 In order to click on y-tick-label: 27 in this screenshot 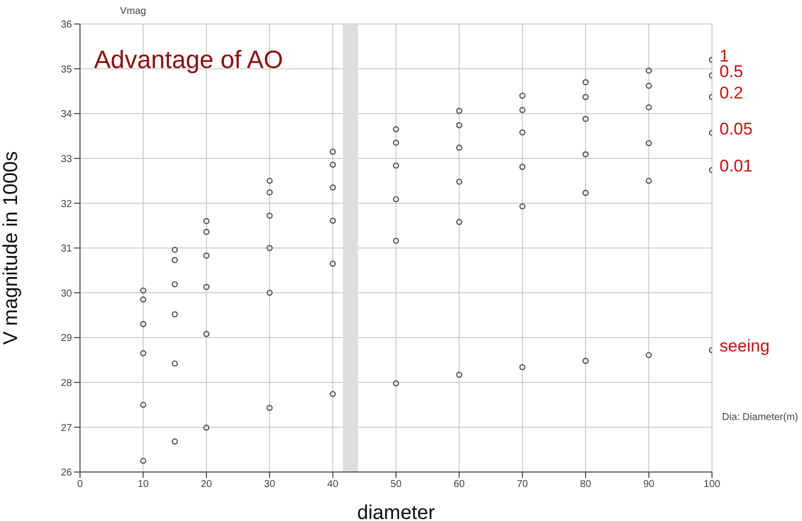, I will do `click(66, 428)`.